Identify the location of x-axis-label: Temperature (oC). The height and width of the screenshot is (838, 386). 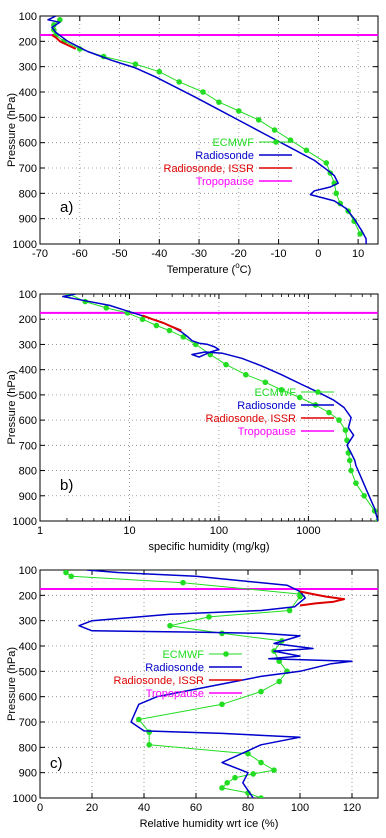
(209, 268).